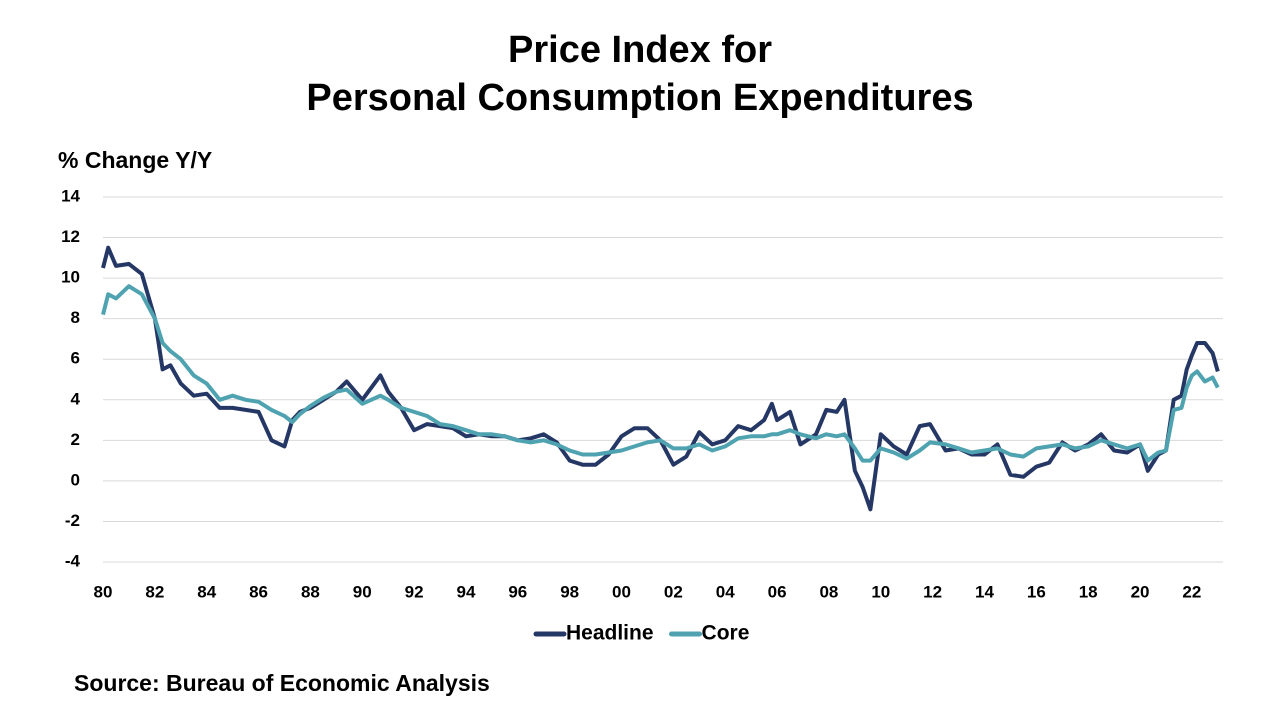  Describe the element at coordinates (362, 591) in the screenshot. I see `x-tick-label: 90` at that location.